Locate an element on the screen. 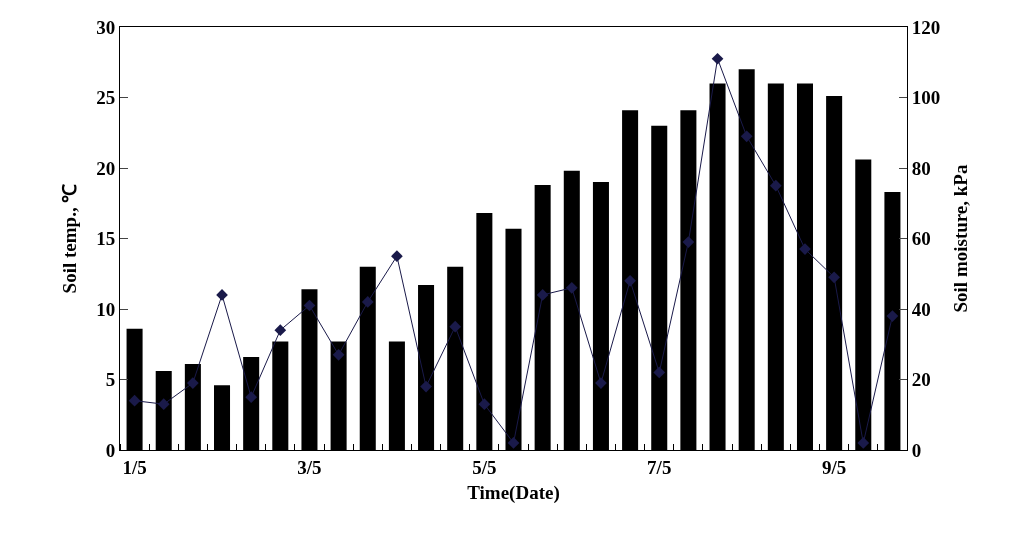 The height and width of the screenshot is (545, 1017). y2-tick-label: 60 is located at coordinates (921, 239).